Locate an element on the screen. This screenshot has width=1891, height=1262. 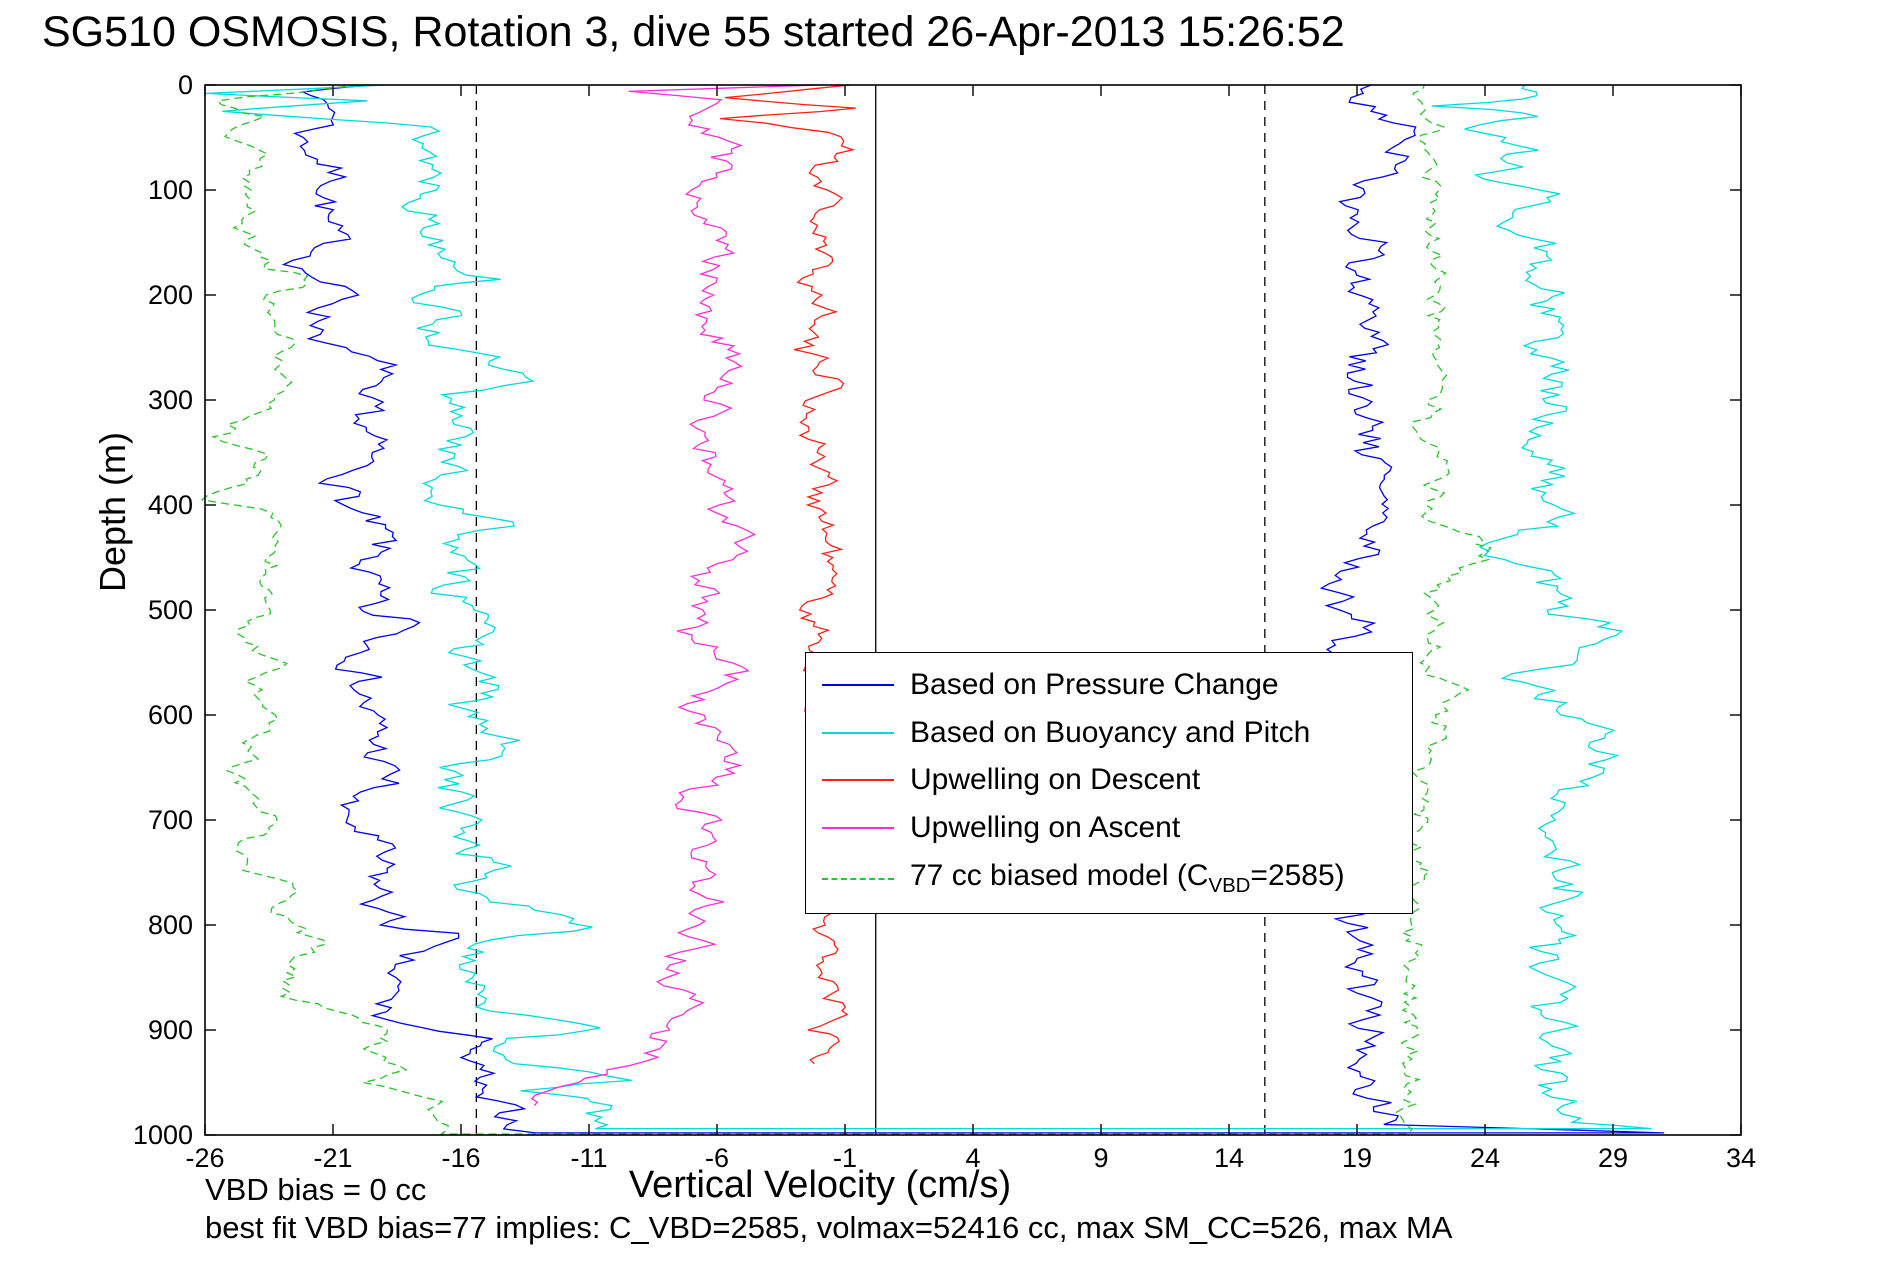
y-tick-label: 900 is located at coordinates (170, 1030).